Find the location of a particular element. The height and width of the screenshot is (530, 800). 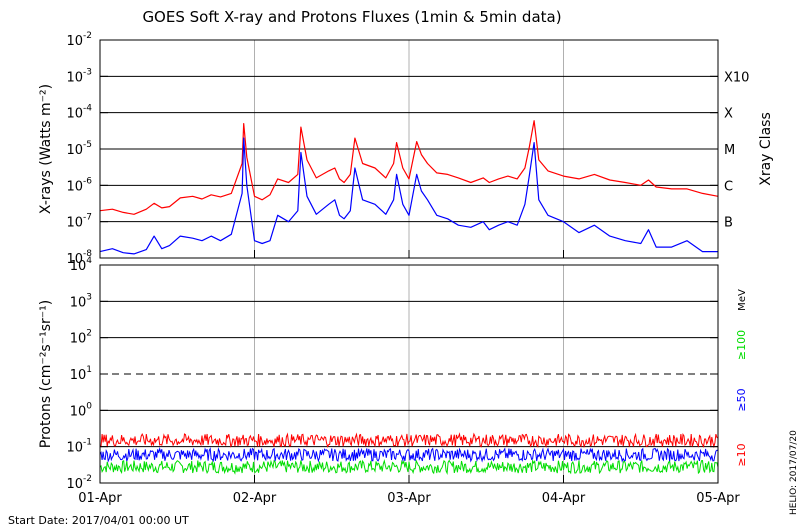

xray-y-tick-label: 10⁻⁷ is located at coordinates (79, 222).